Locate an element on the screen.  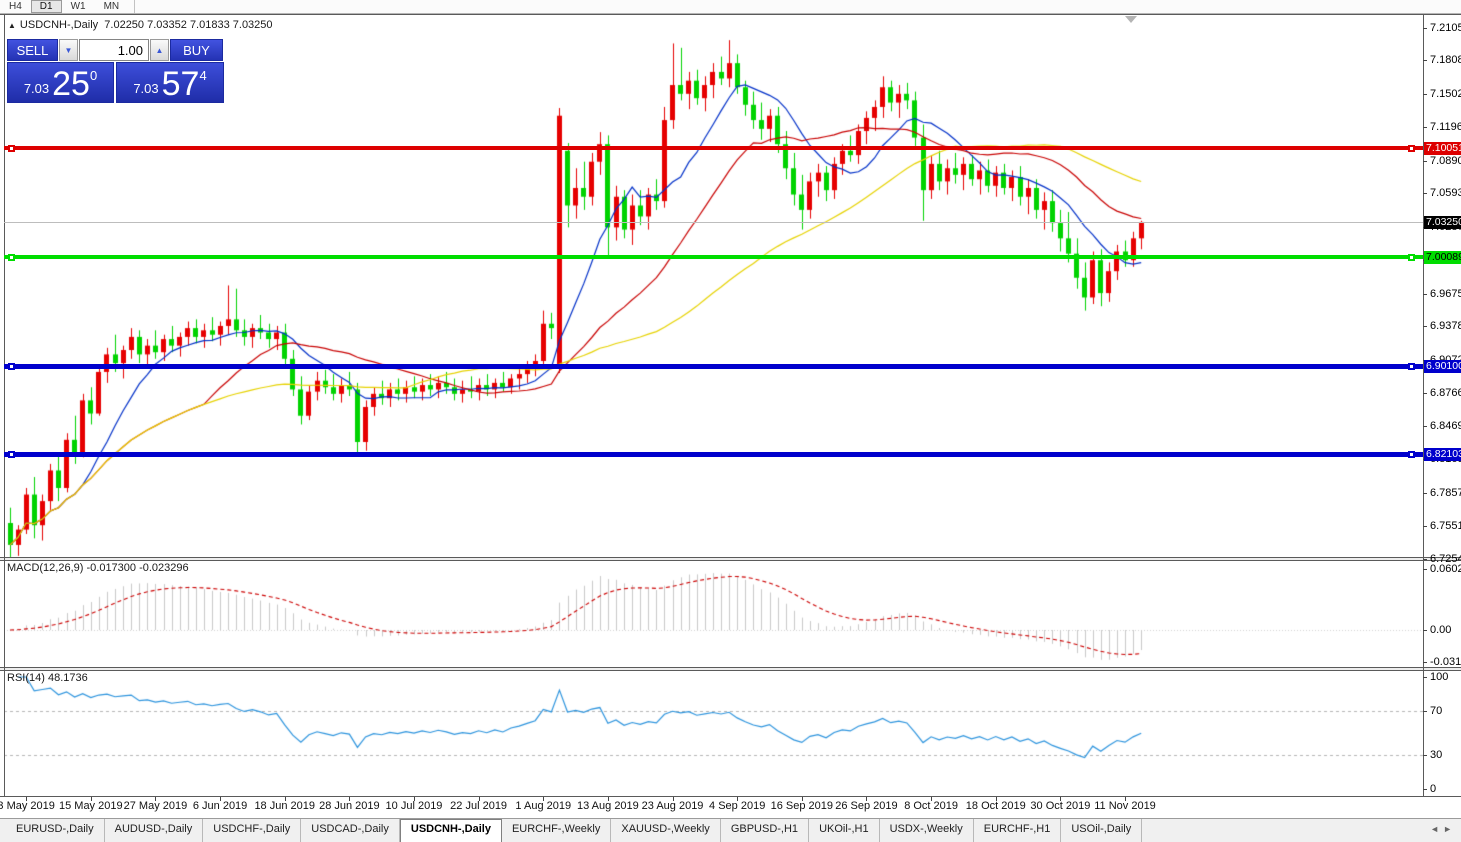
price-axis-label: 6.84690 is located at coordinates (1445, 425).